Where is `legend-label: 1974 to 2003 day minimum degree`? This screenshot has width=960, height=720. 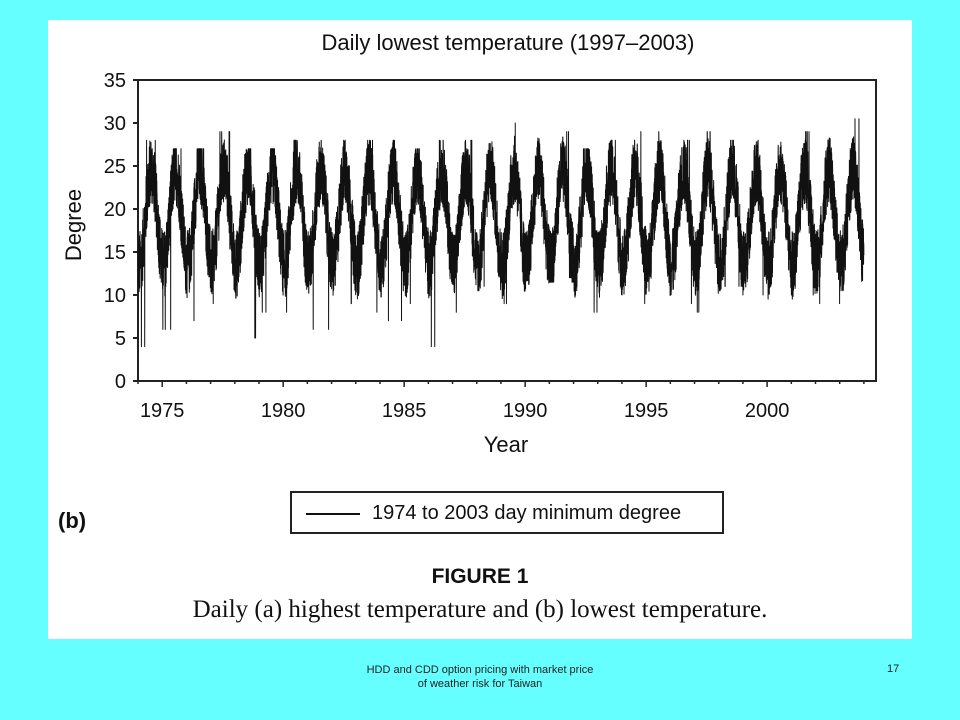 legend-label: 1974 to 2003 day minimum degree is located at coordinates (527, 513).